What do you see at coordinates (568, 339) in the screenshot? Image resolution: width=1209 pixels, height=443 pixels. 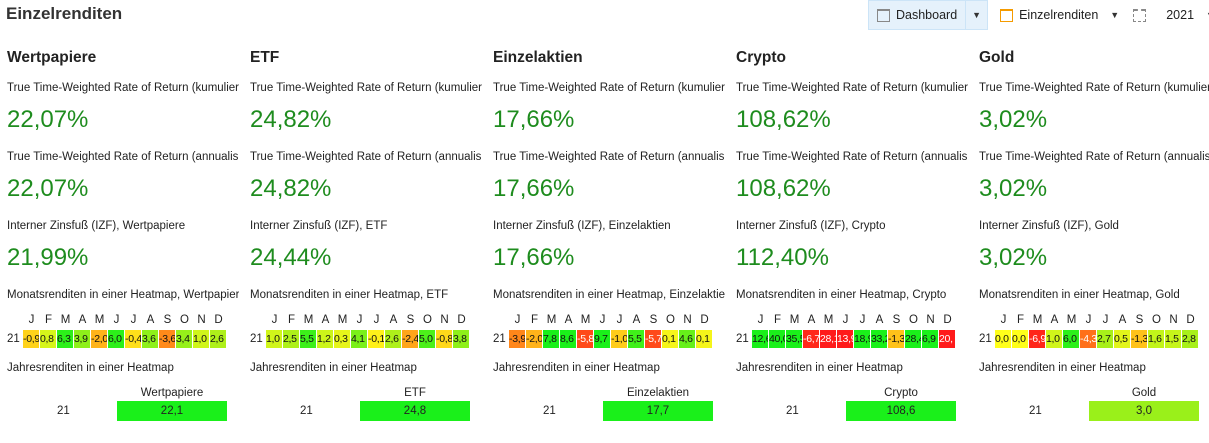 I see `heatmap-cell: 8,6` at bounding box center [568, 339].